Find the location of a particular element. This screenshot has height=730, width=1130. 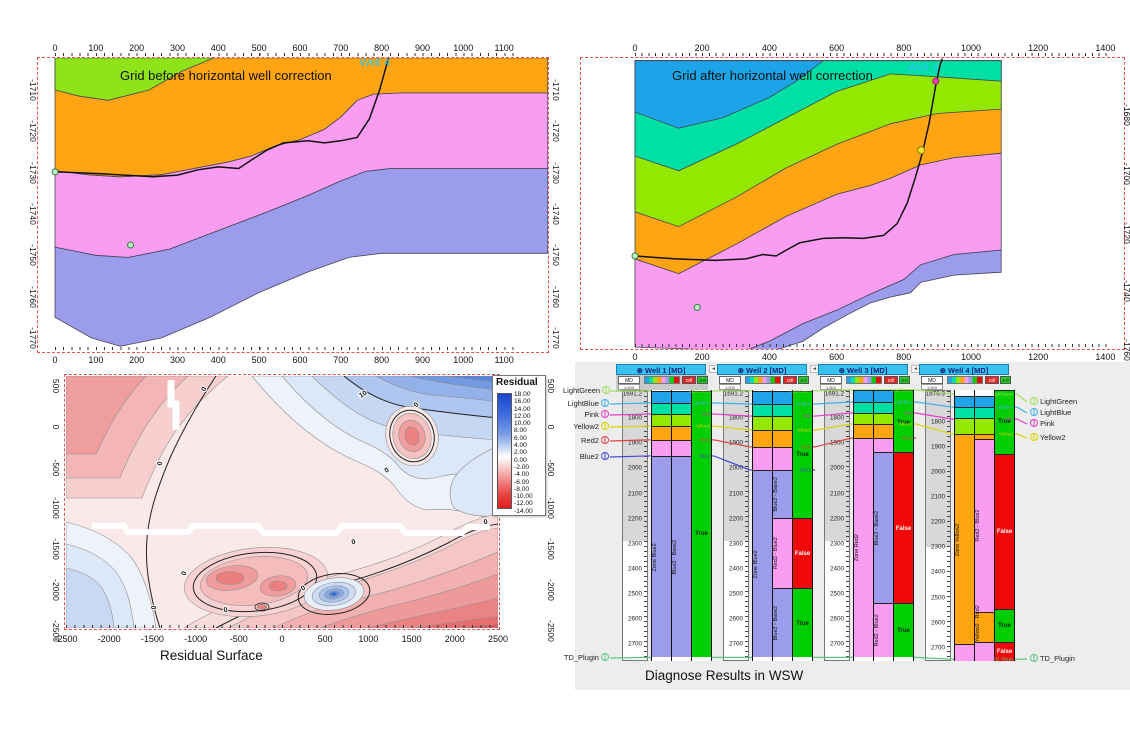

marker-pick-label: Pink is located at coordinates (705, 414).